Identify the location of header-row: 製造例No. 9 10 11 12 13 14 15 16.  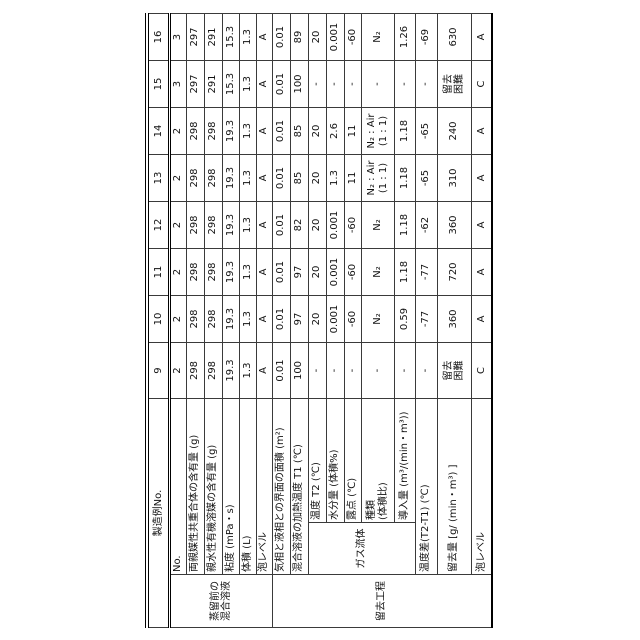
(158, 320).